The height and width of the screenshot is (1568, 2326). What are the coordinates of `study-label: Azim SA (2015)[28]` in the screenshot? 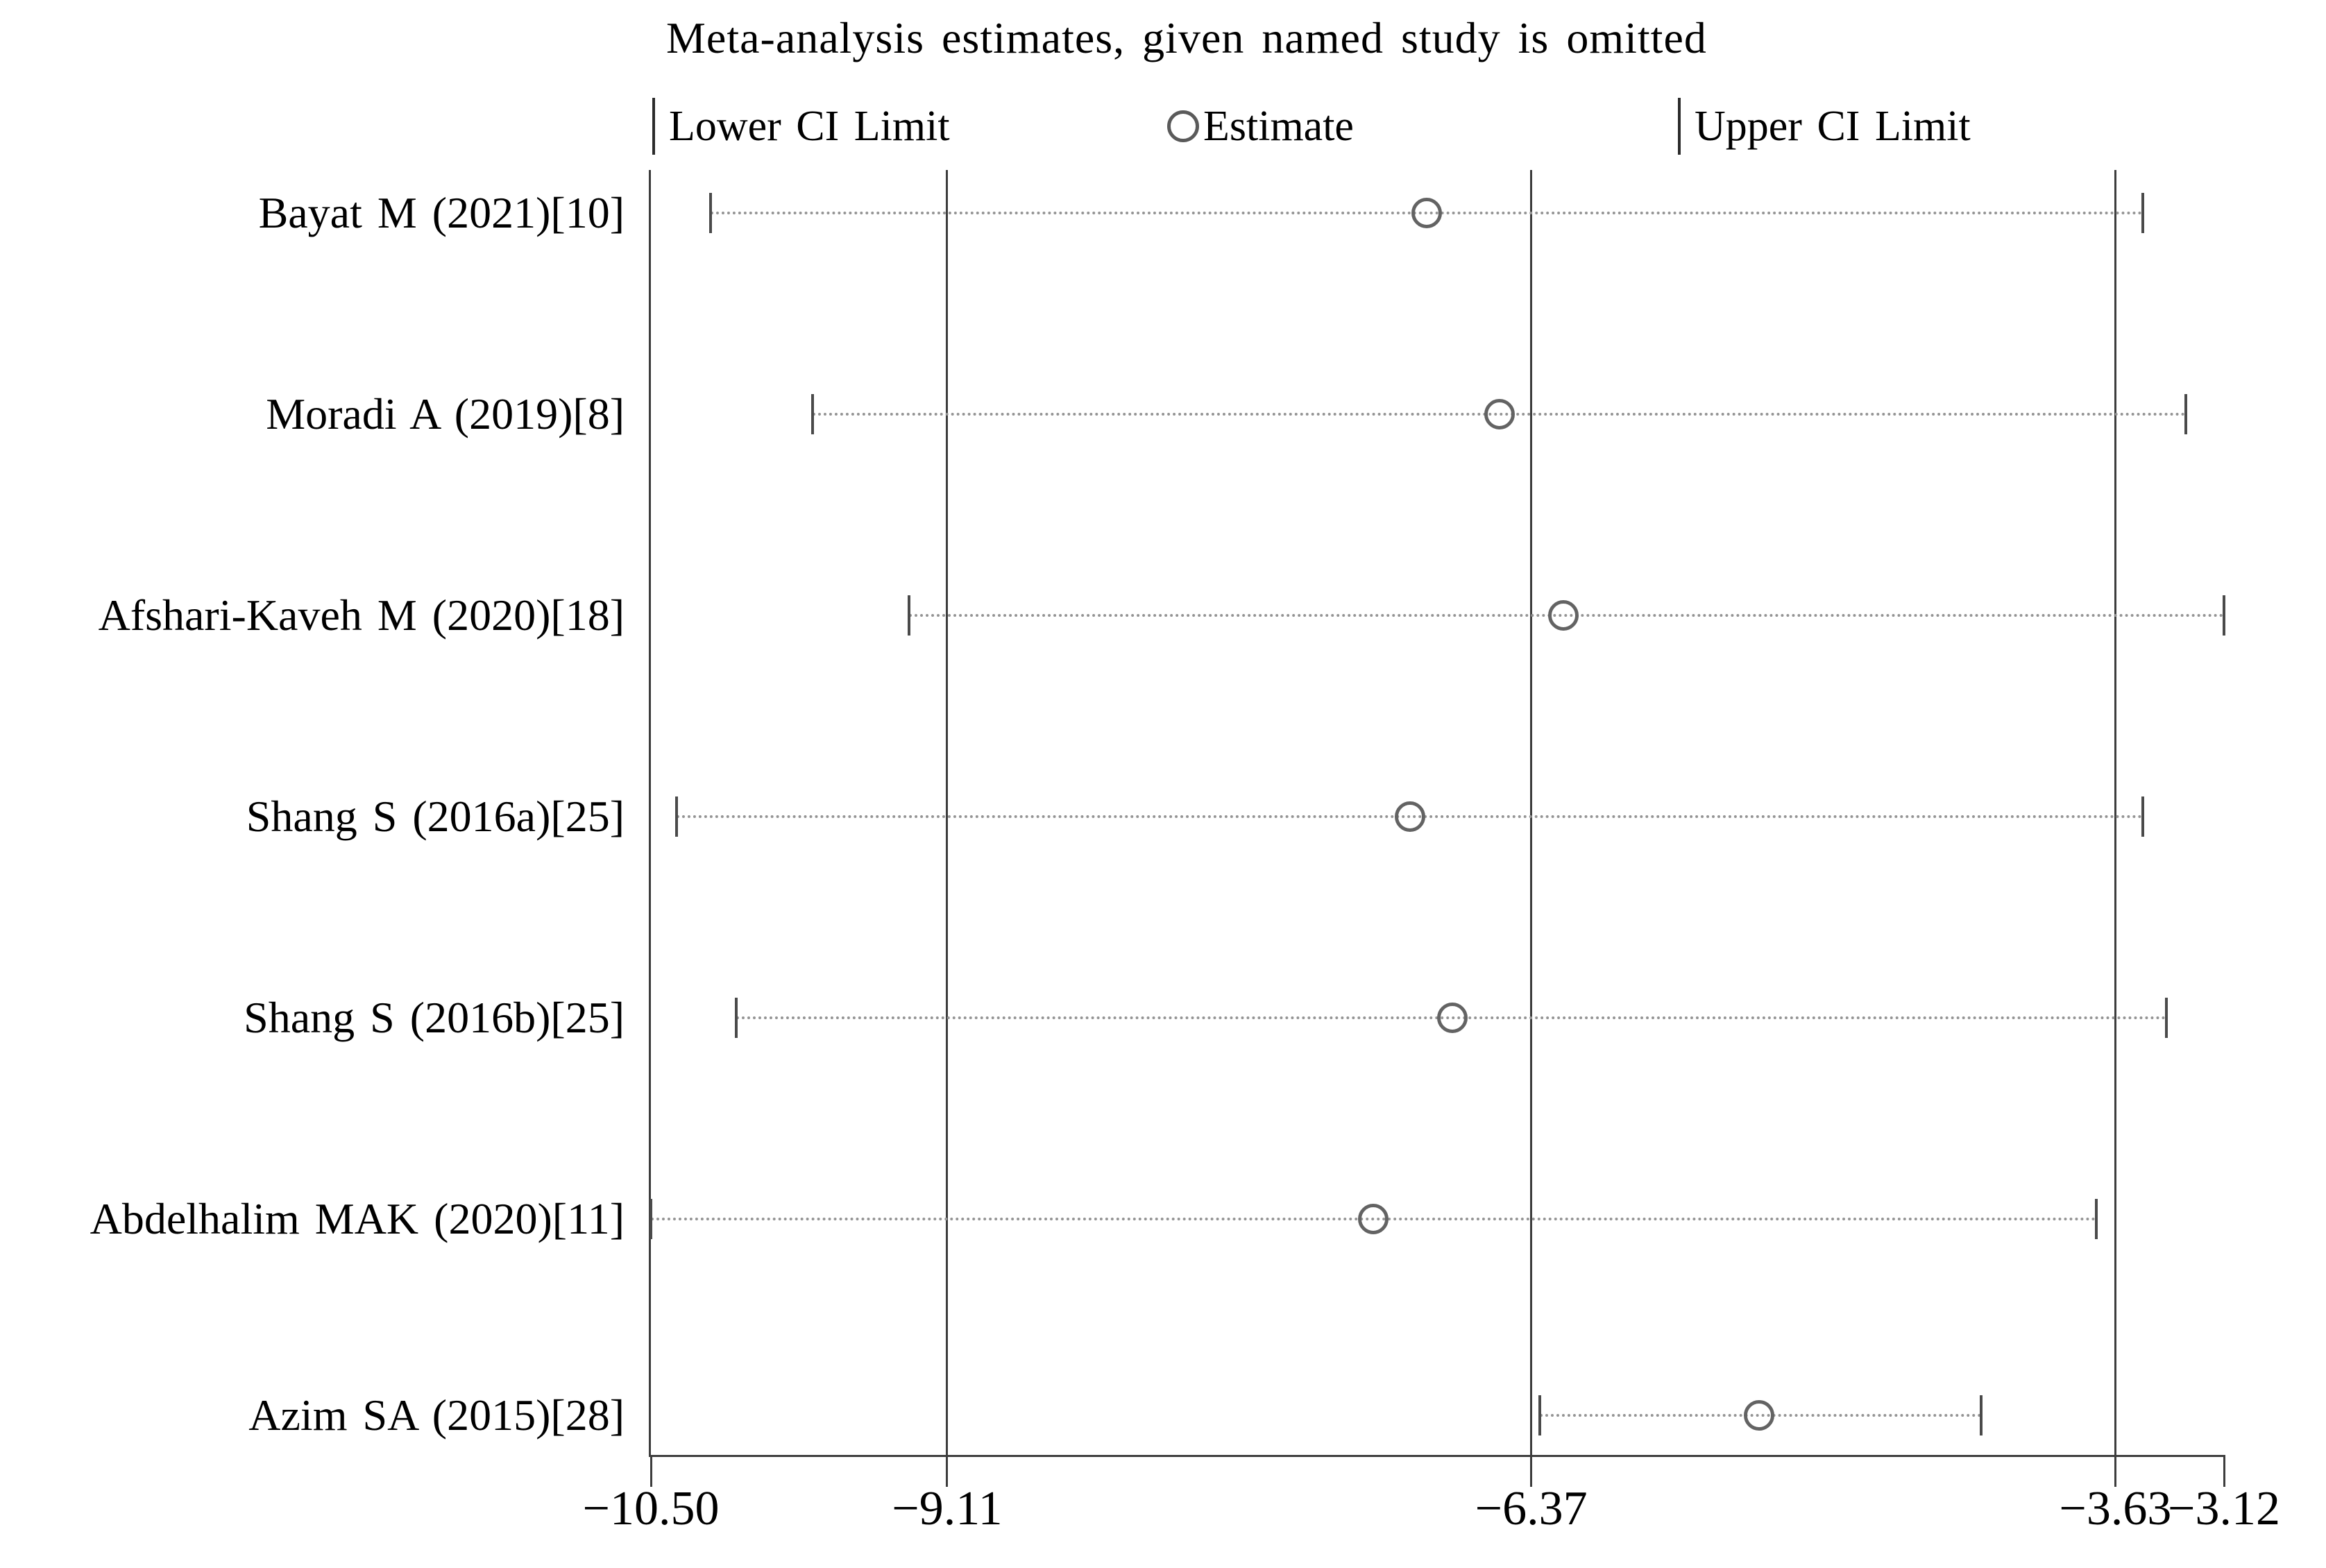 It's located at (436, 1415).